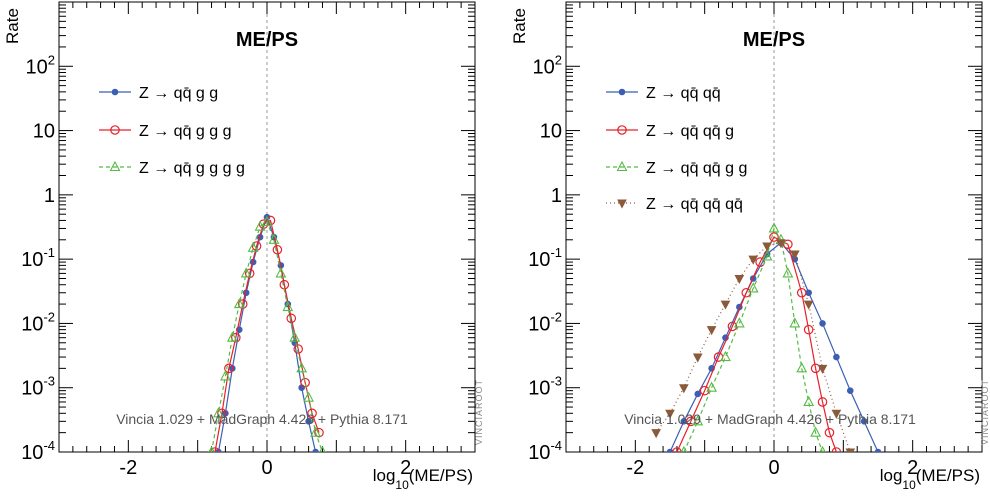 This screenshot has height=496, width=990. Describe the element at coordinates (694, 204) in the screenshot. I see `legend-label: Z → qq̄ qq̄ qq̄` at that location.